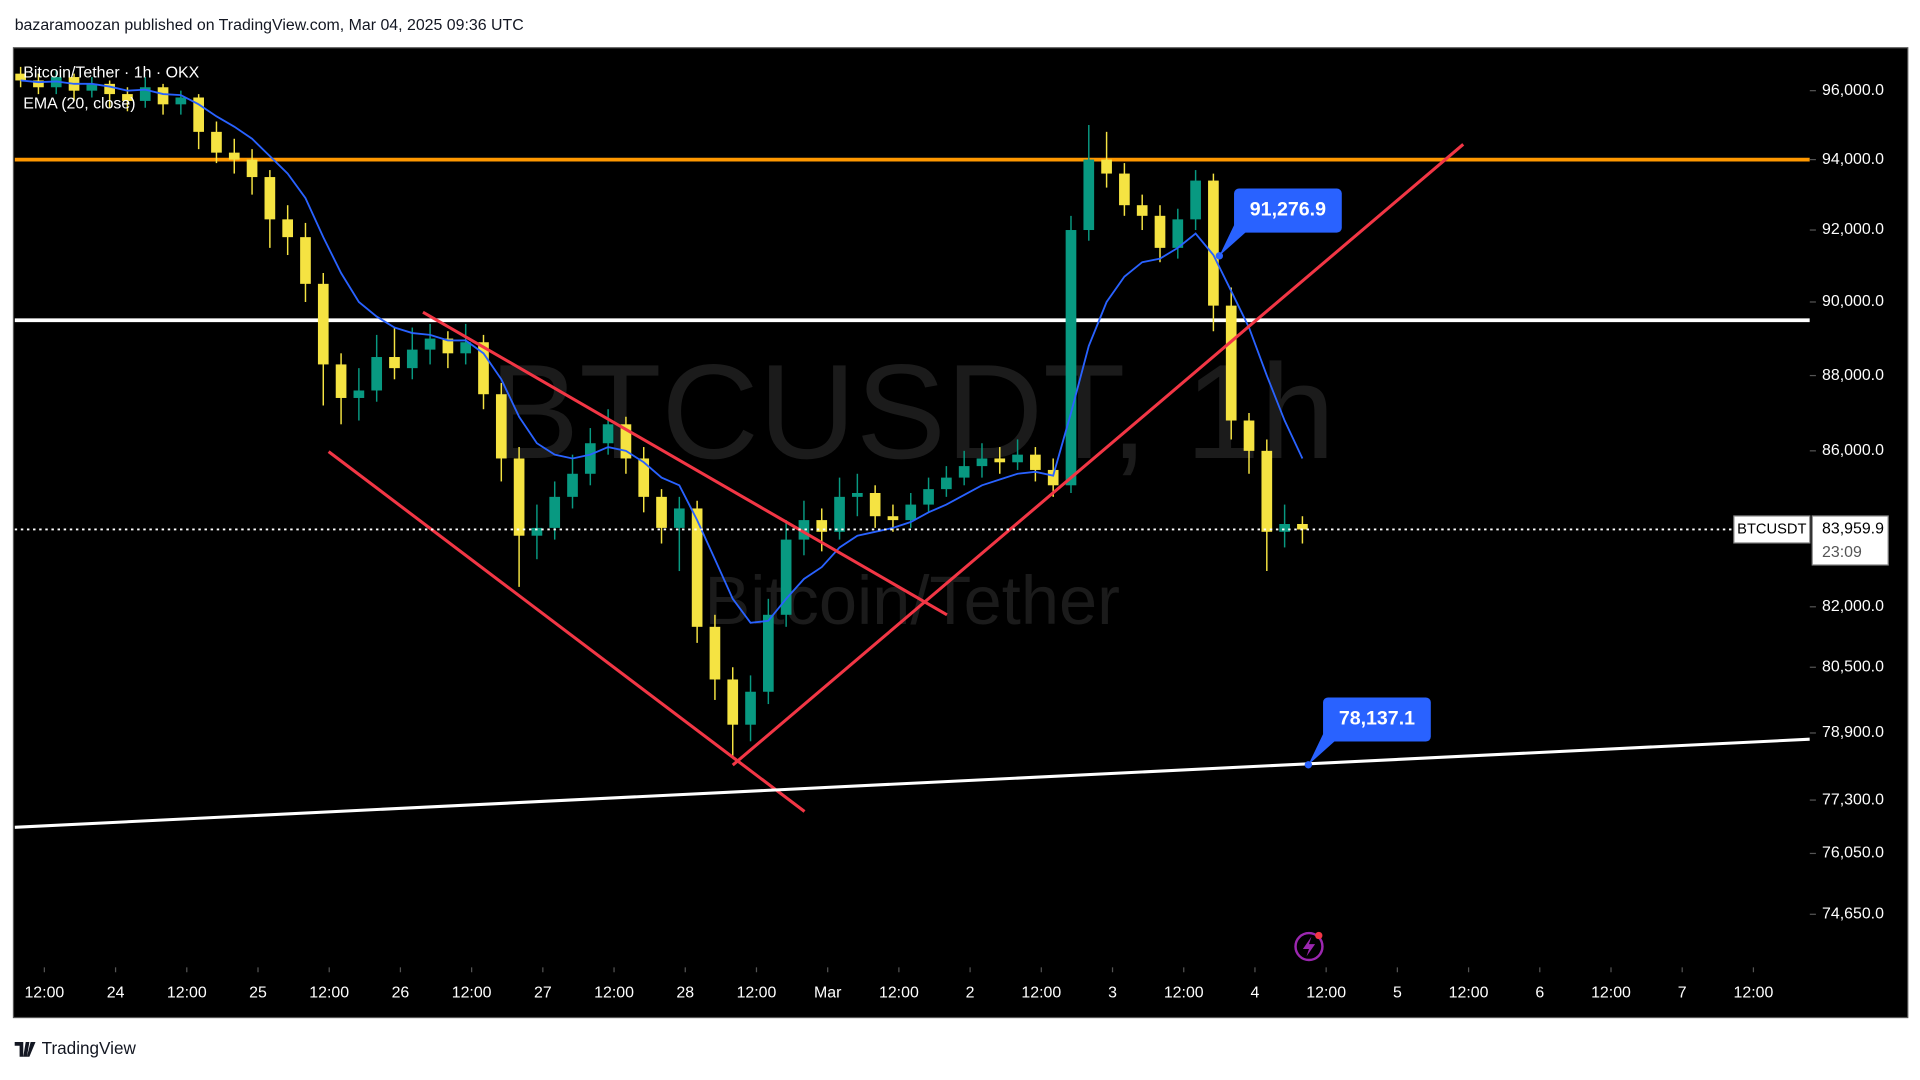  I want to click on annotation-label: 91,276.9, so click(1288, 210).